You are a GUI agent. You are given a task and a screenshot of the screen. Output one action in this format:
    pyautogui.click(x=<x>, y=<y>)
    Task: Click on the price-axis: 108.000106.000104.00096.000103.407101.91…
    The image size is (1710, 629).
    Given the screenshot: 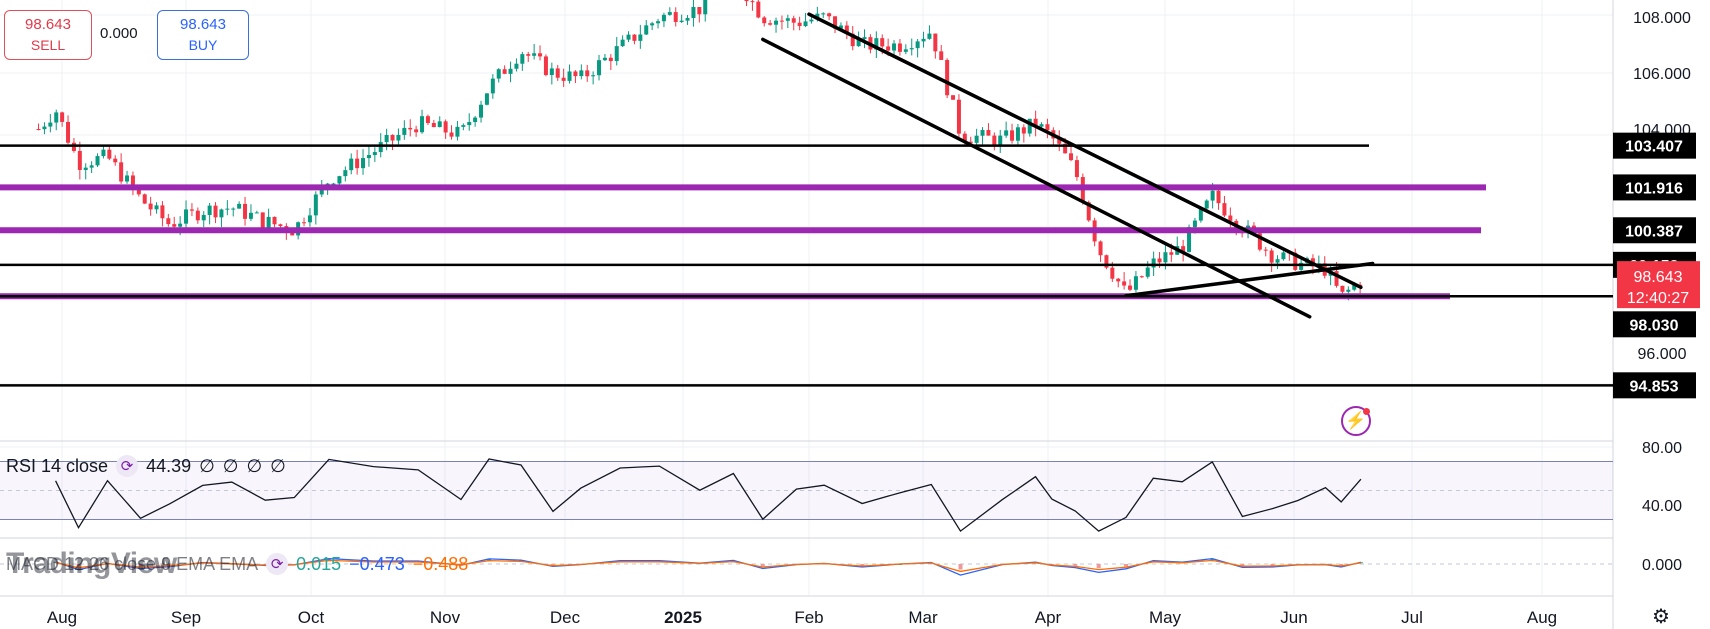 What is the action you would take?
    pyautogui.click(x=1656, y=292)
    